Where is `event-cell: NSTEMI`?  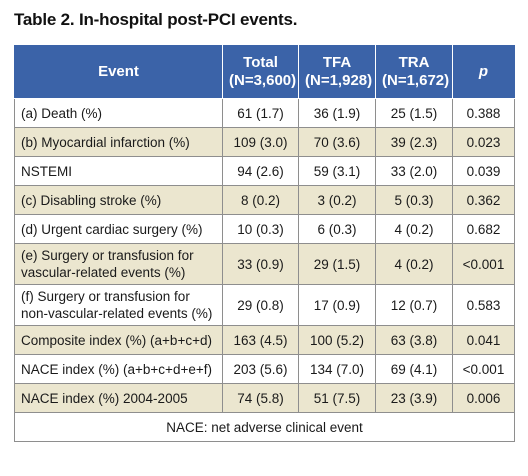 event-cell: NSTEMI is located at coordinates (118, 171).